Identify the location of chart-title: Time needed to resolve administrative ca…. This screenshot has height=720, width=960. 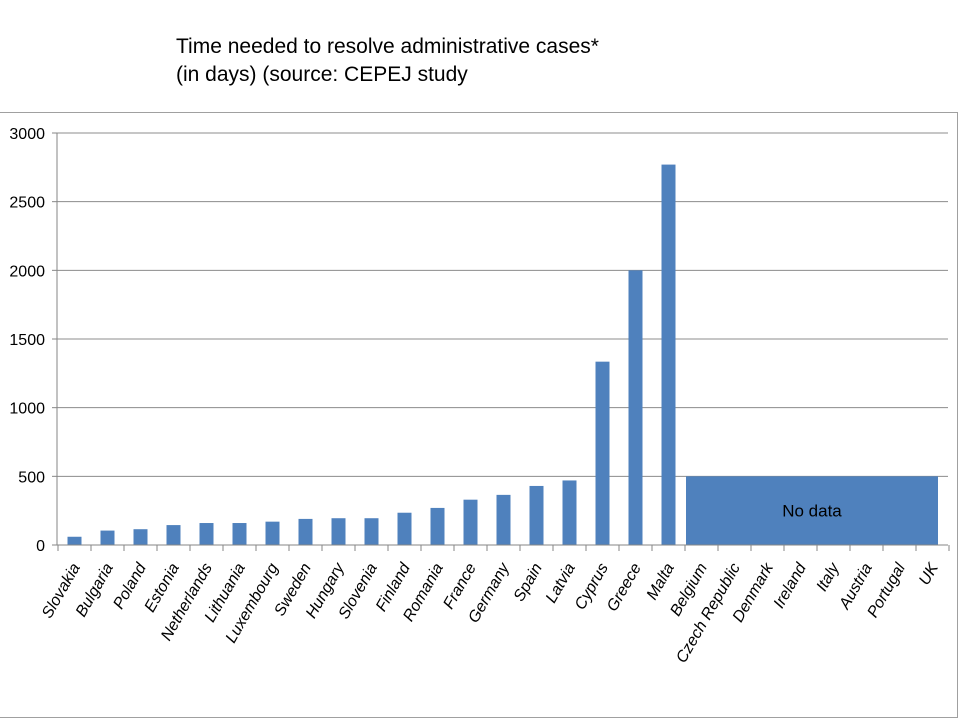
(387, 61).